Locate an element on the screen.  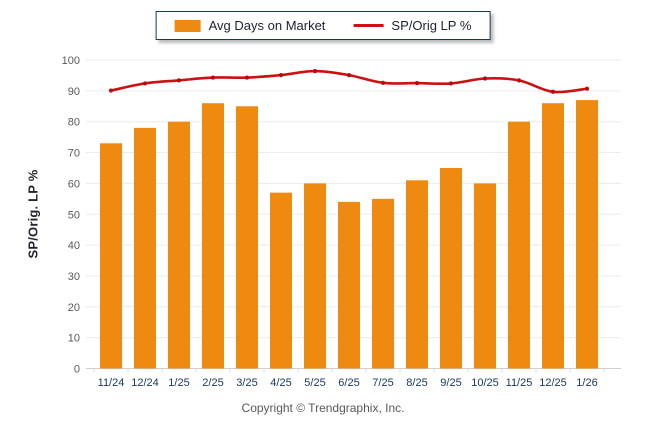
bar-5/25 is located at coordinates (315, 276).